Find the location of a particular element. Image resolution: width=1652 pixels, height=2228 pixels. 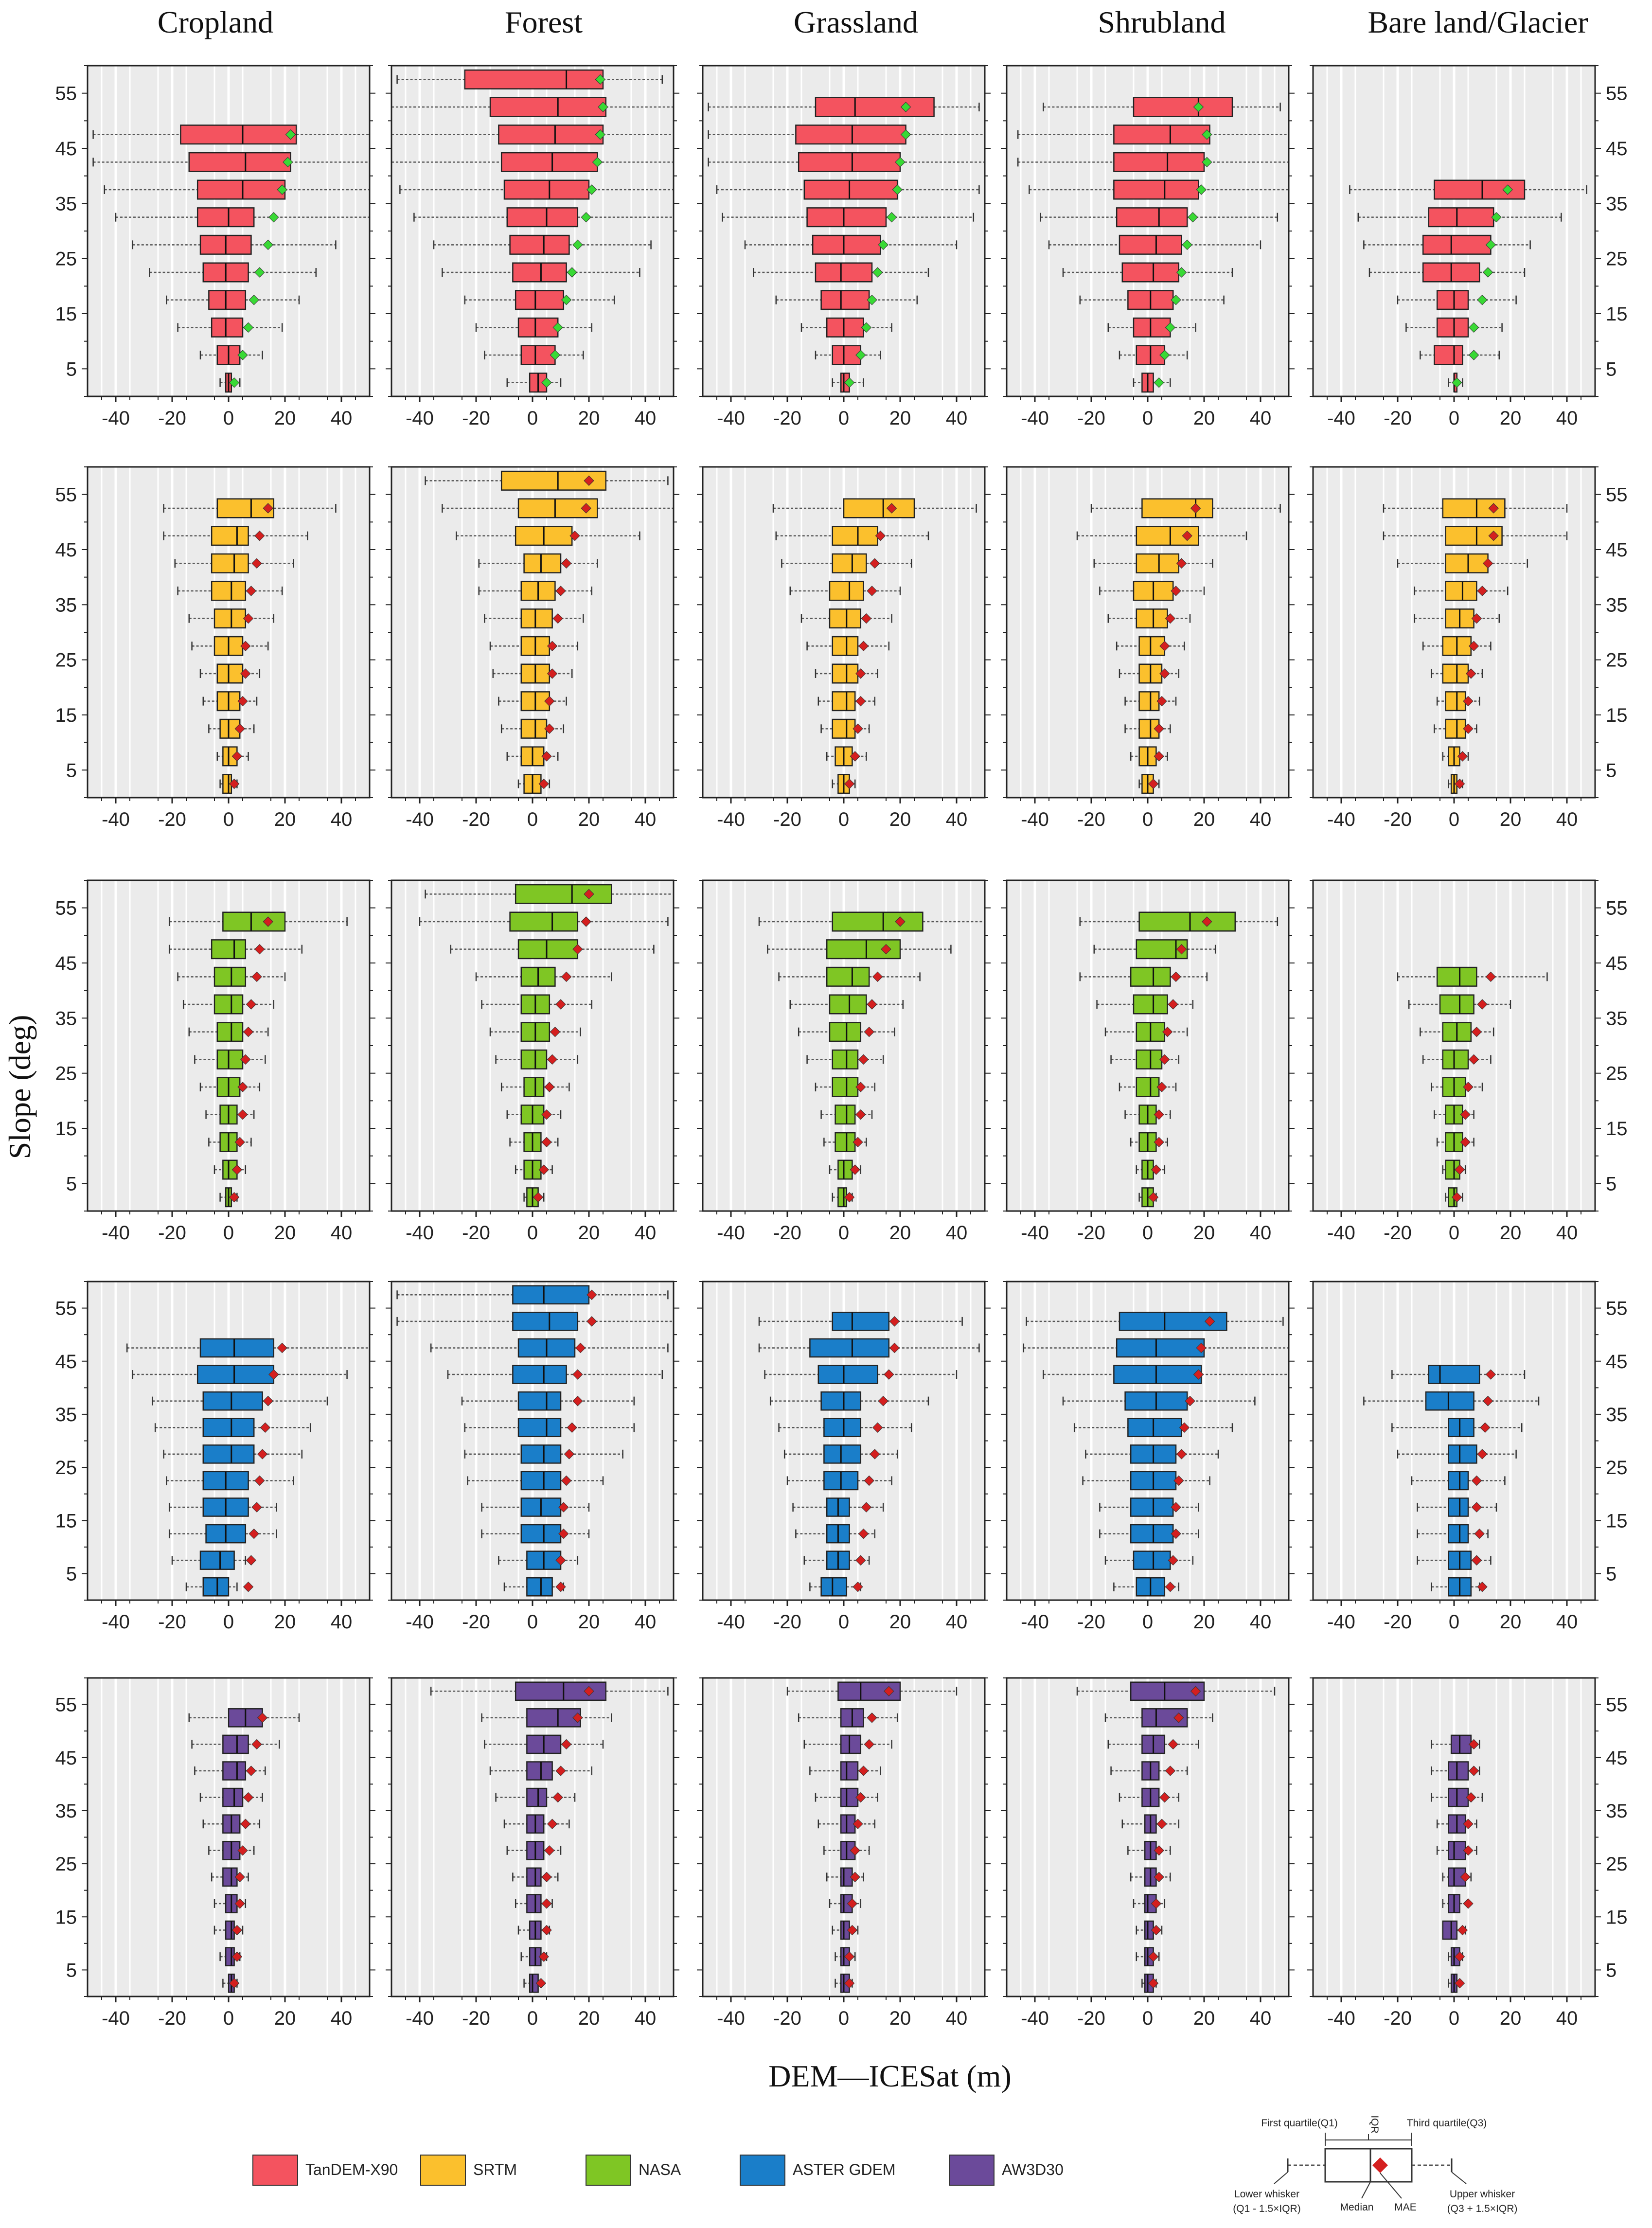

panel-nasa-cropland: -40 -20 0 20 40 5 15 25 35 45 55 is located at coordinates (215, 1061).